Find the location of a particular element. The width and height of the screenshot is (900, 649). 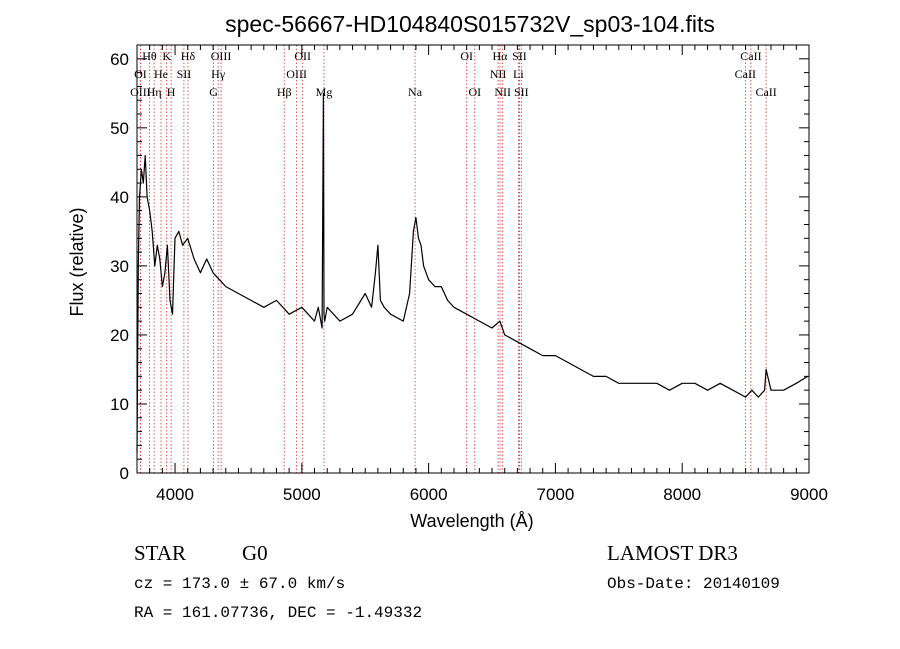

spectral-line-label: Na is located at coordinates (415, 92).